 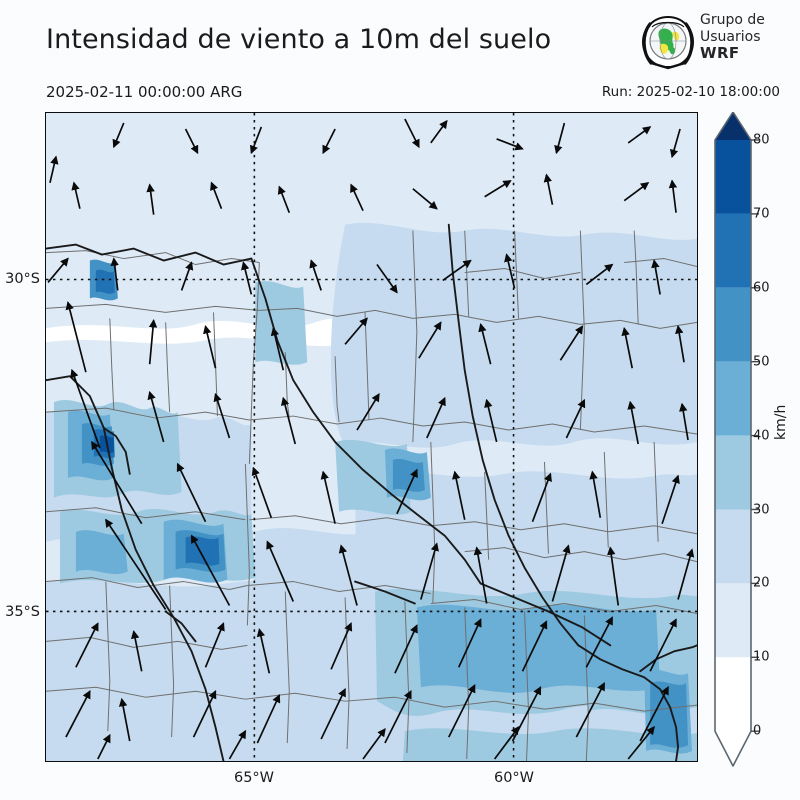 What do you see at coordinates (514, 778) in the screenshot?
I see `lon-tick-60W: 60°W` at bounding box center [514, 778].